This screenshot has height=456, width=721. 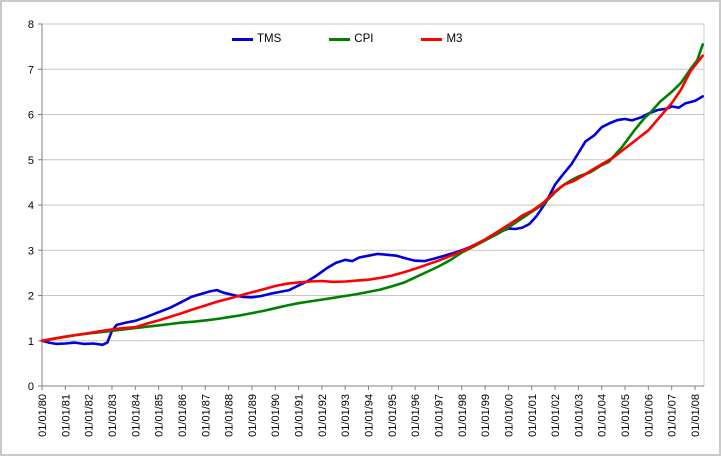 I want to click on x-tick-label: 01/01/80, so click(x=43, y=415).